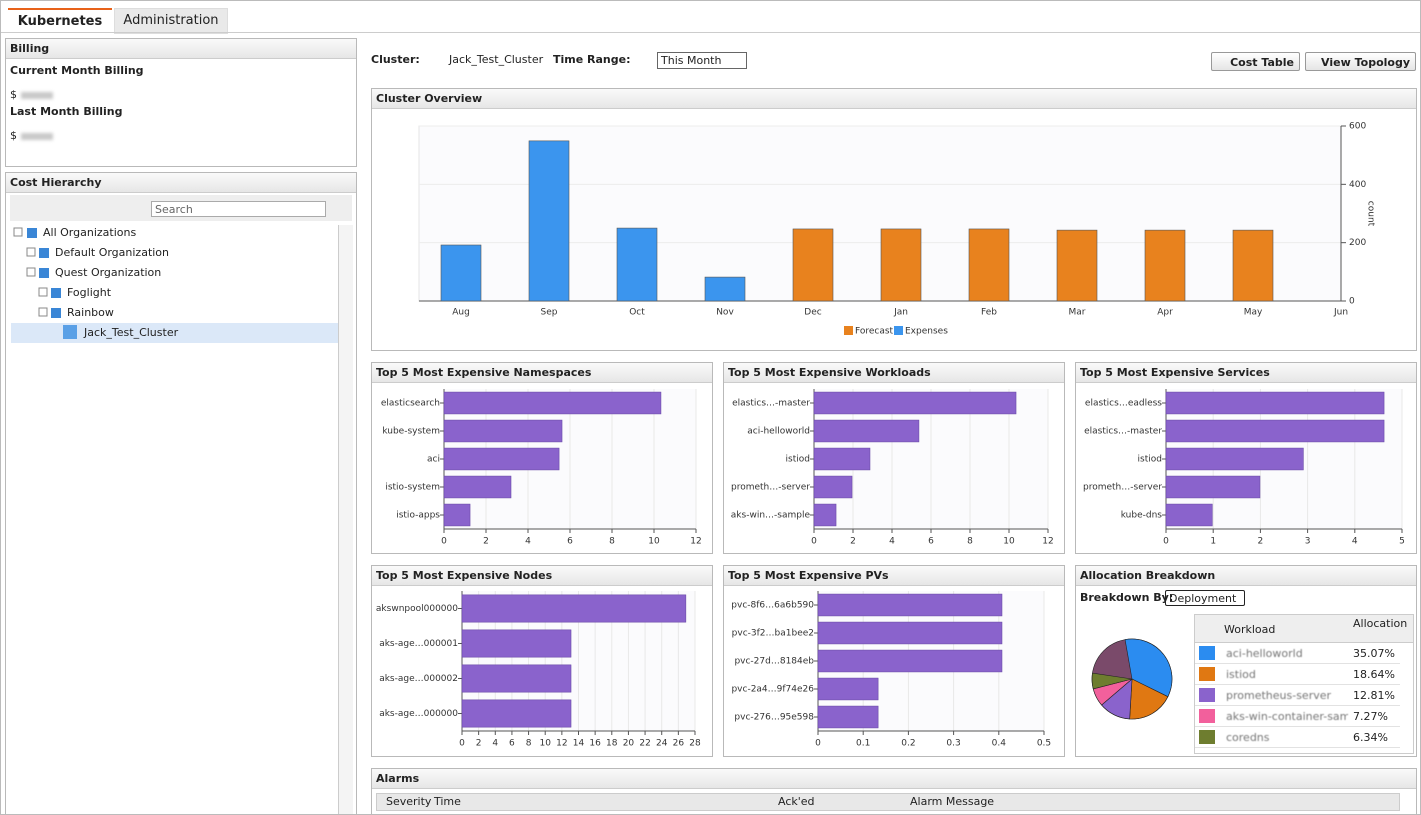 Image resolution: width=1421 pixels, height=815 pixels. What do you see at coordinates (1246, 576) in the screenshot?
I see `panel-title: Allocation Breakdown` at bounding box center [1246, 576].